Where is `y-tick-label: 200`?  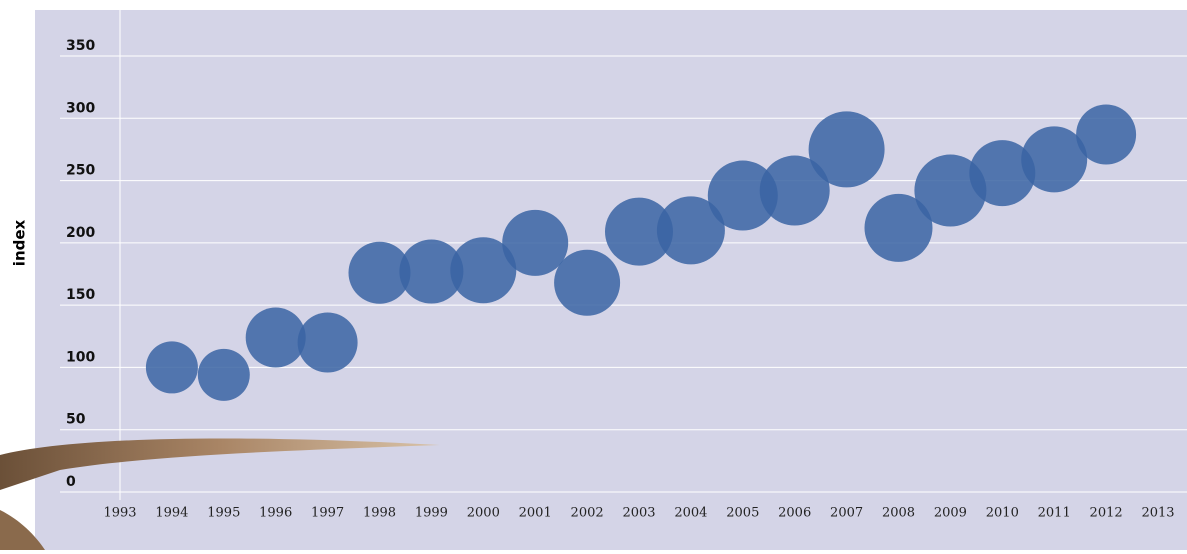
y-tick-label: 200 is located at coordinates (80, 233).